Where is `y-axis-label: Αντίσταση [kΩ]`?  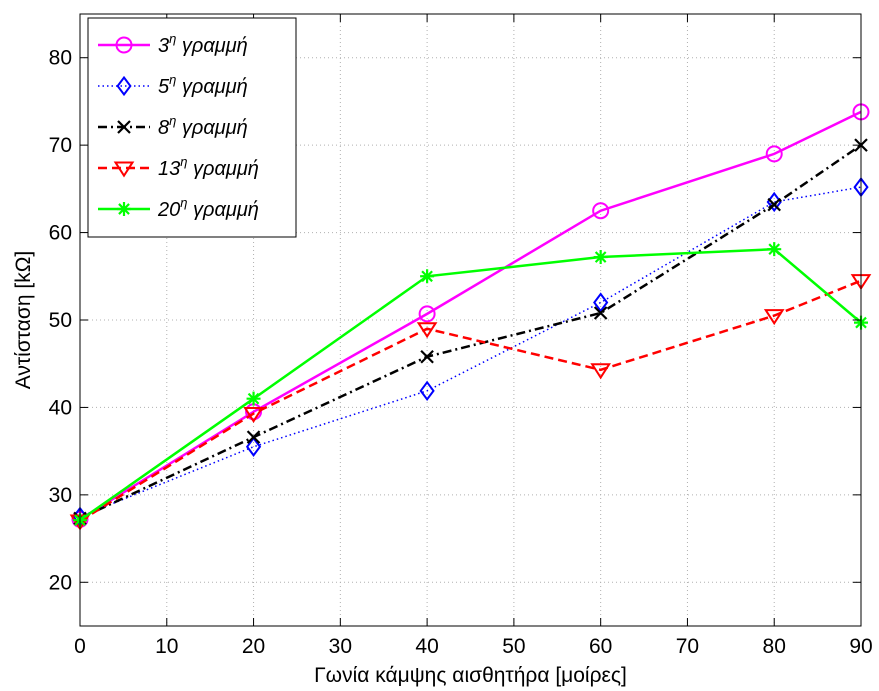
y-axis-label: Αντίσταση [kΩ] is located at coordinates (23, 320).